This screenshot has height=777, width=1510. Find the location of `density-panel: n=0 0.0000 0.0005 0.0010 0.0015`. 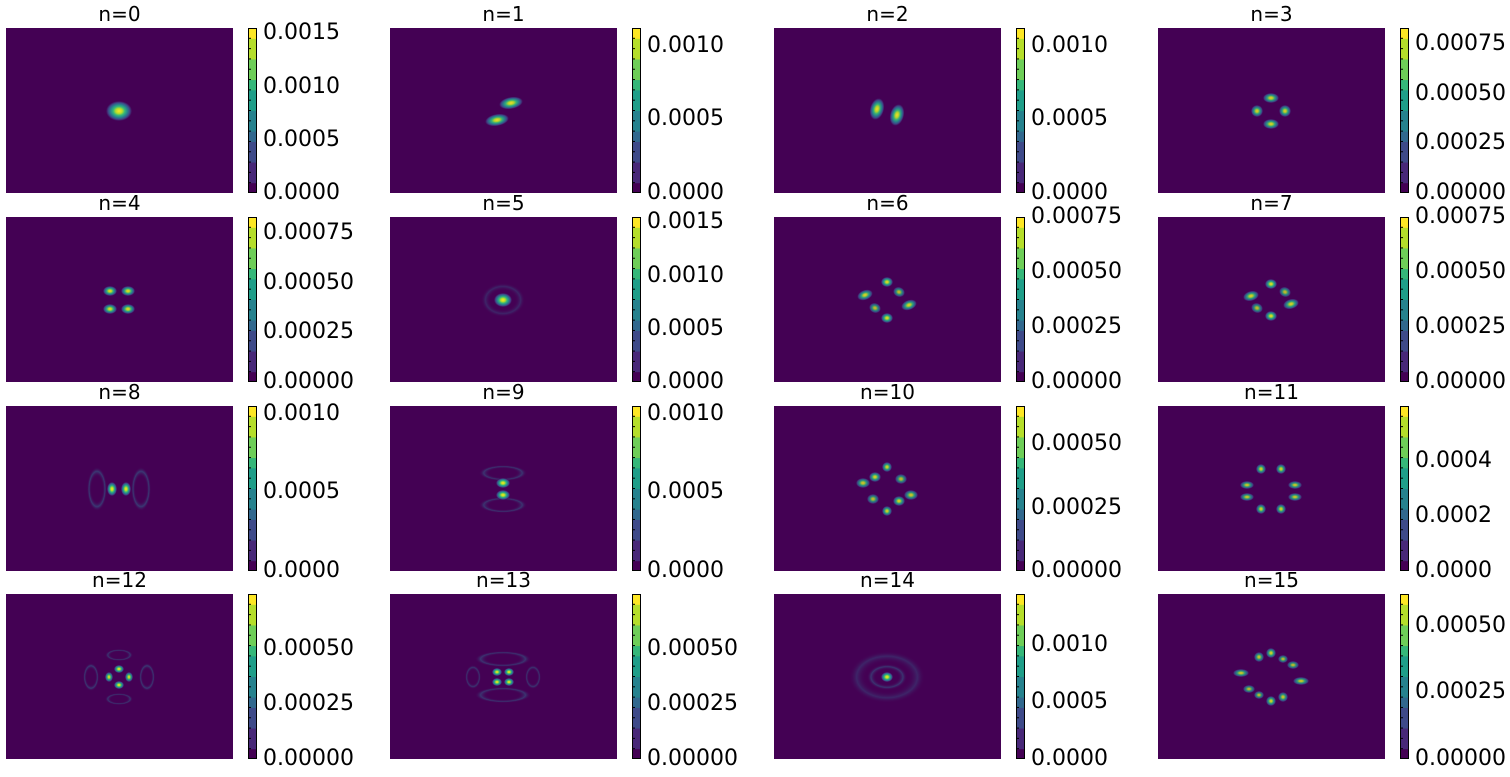

density-panel: n=0 0.0000 0.0005 0.0010 0.0015 is located at coordinates (181, 102).